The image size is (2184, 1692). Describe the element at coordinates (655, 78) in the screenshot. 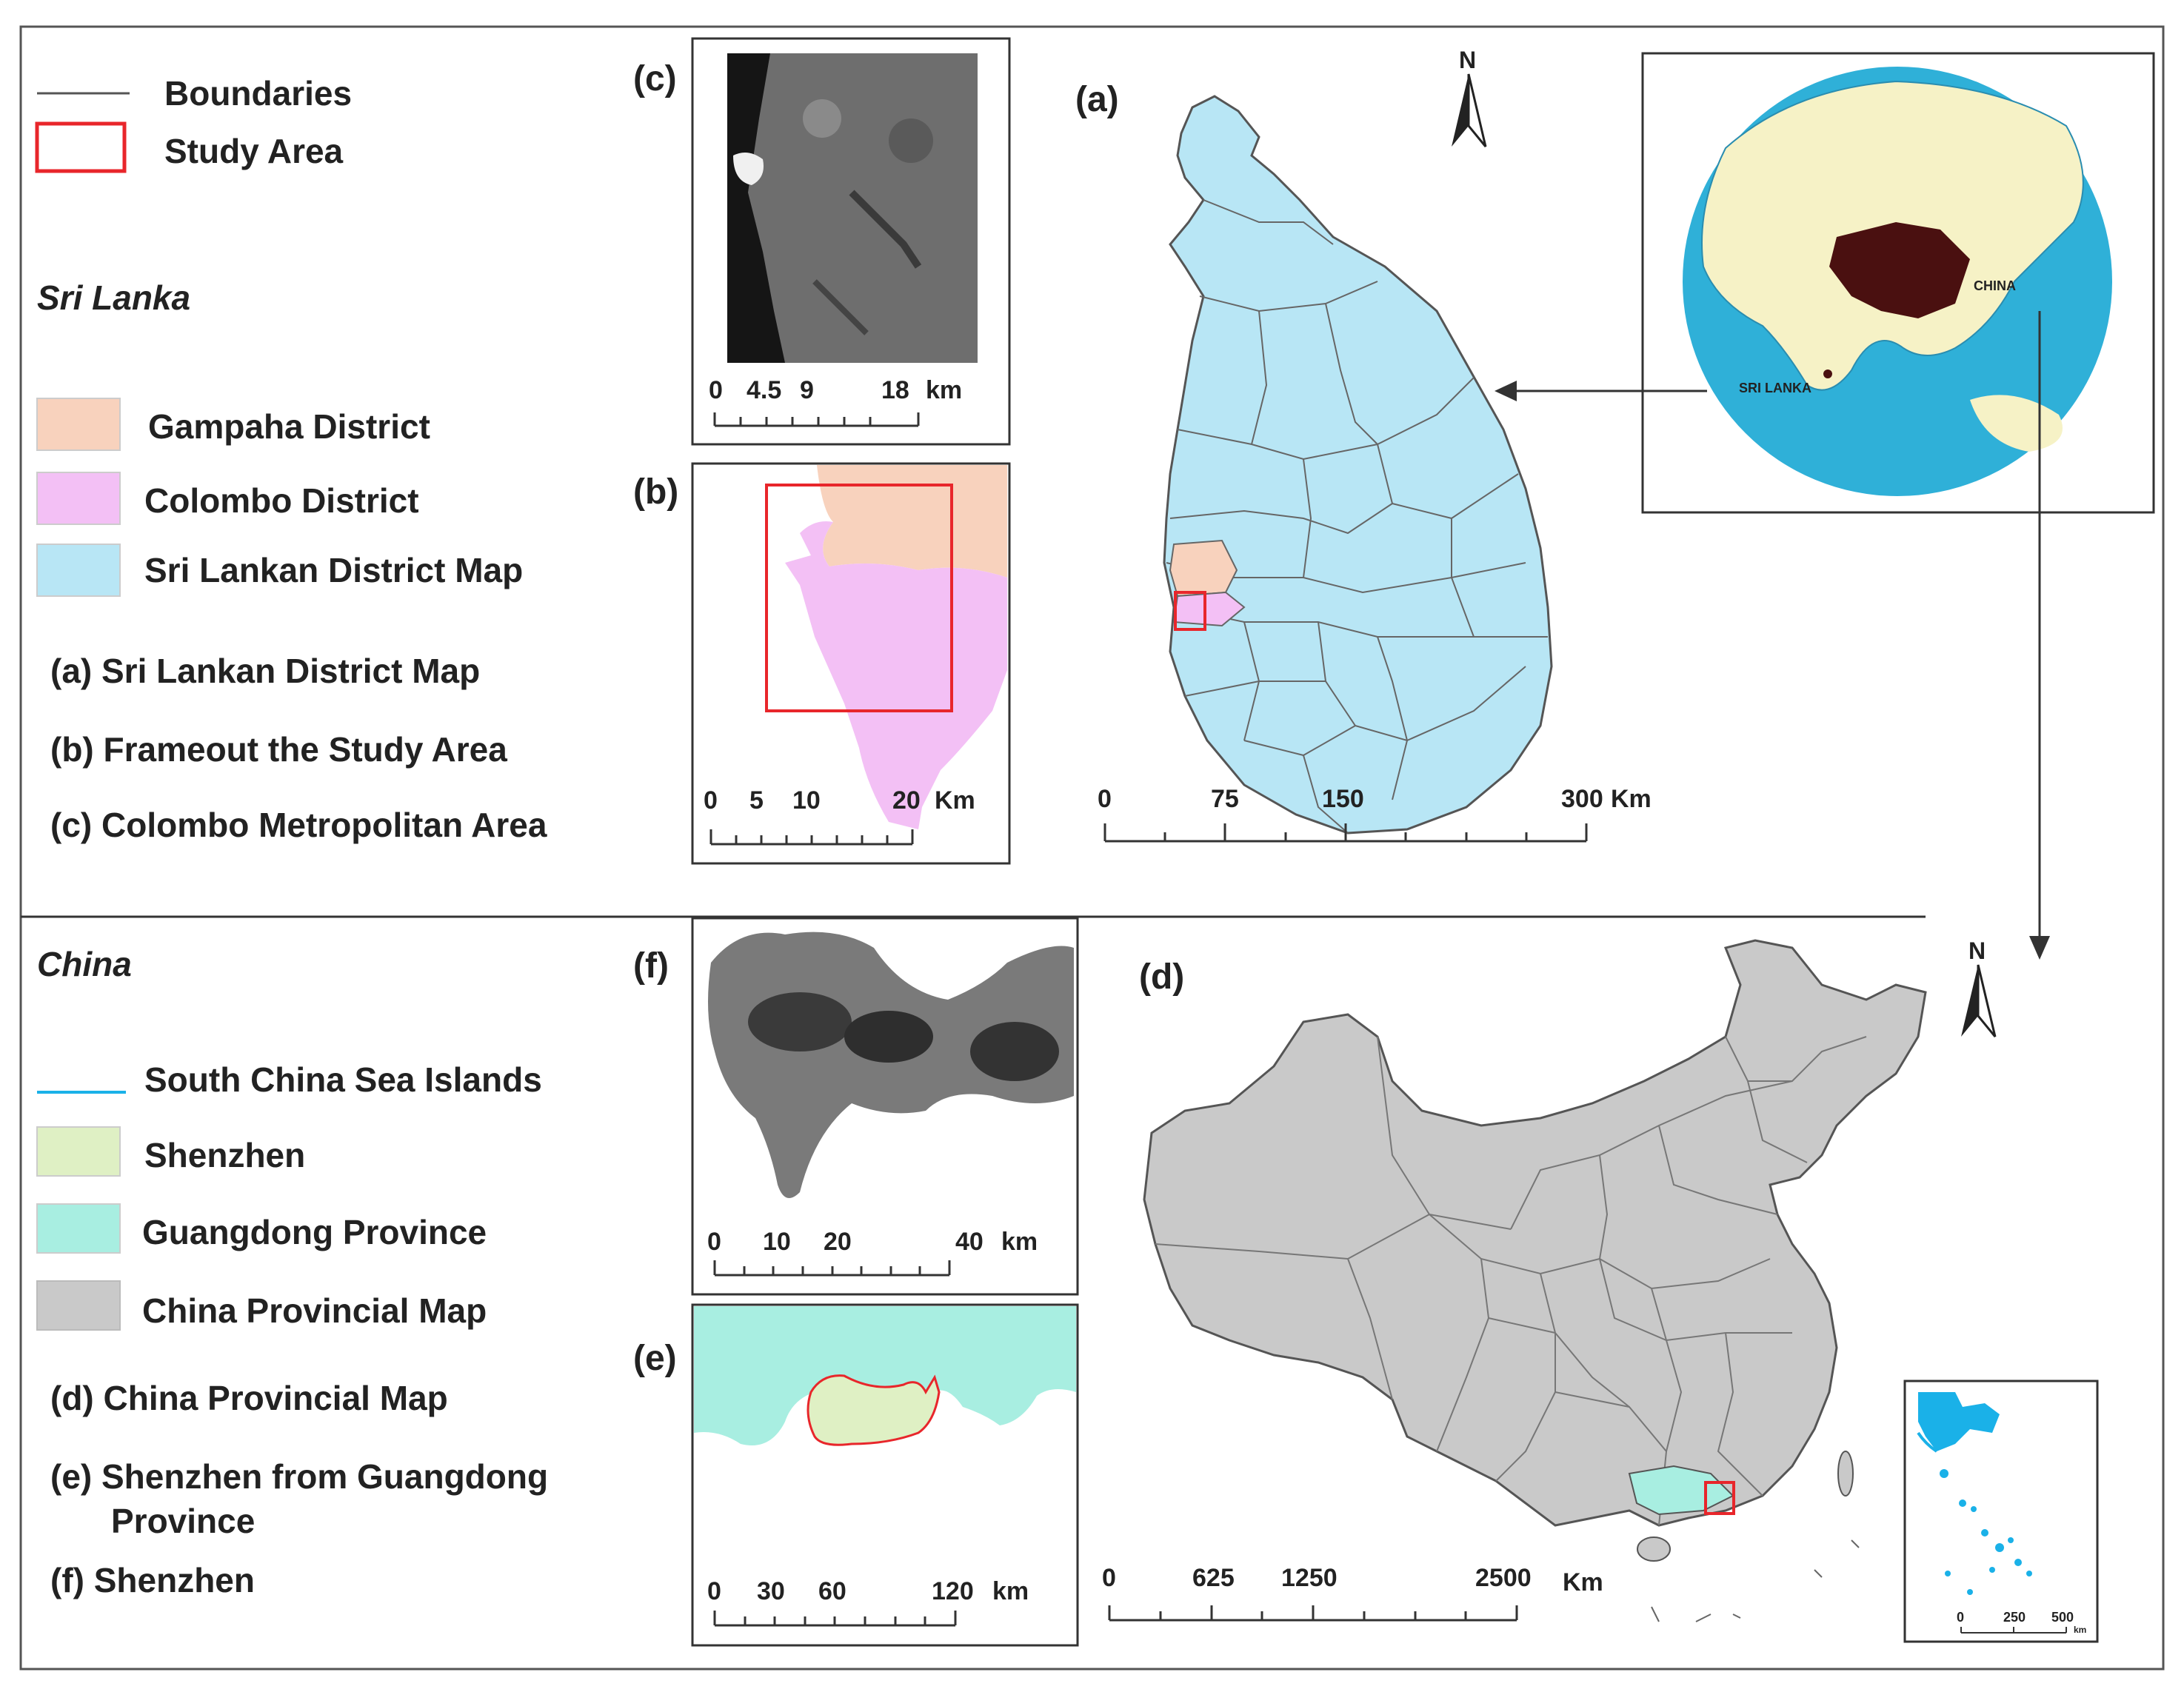

I see `panel-c-label: (c)` at that location.